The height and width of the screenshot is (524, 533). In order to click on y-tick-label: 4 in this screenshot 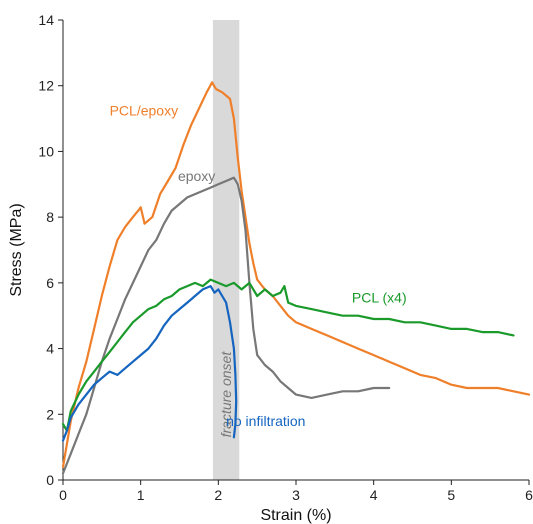, I will do `click(50, 349)`.